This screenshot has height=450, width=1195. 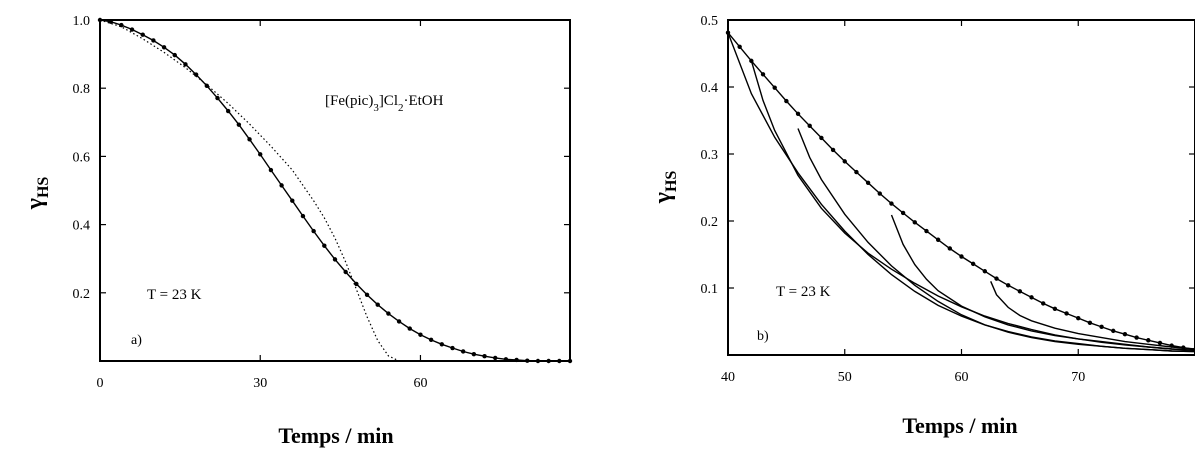 I want to click on y-axis-title-a: γHS, so click(x=37, y=194).